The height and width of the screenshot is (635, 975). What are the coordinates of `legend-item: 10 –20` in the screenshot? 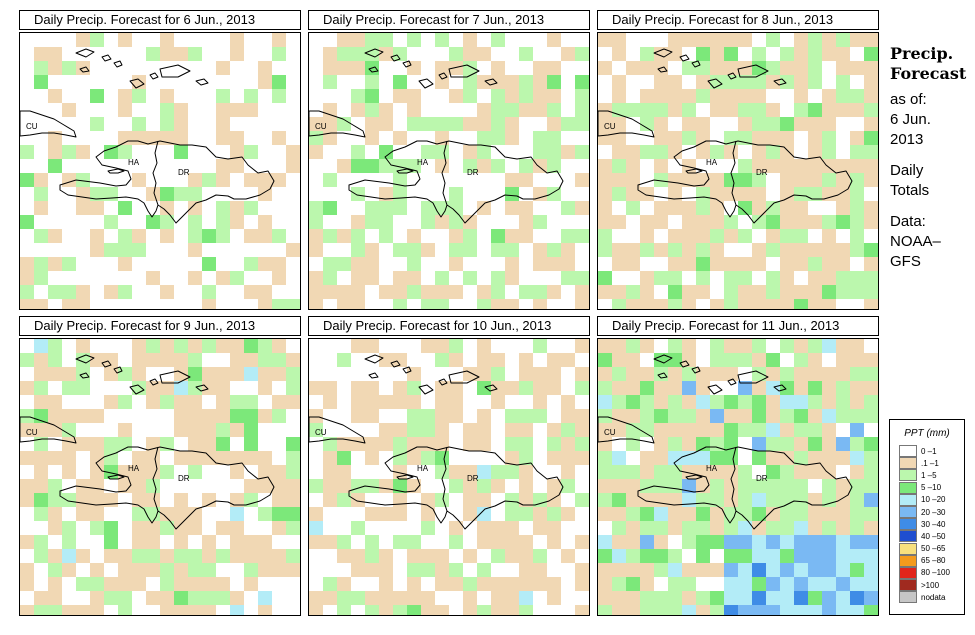 It's located at (927, 499).